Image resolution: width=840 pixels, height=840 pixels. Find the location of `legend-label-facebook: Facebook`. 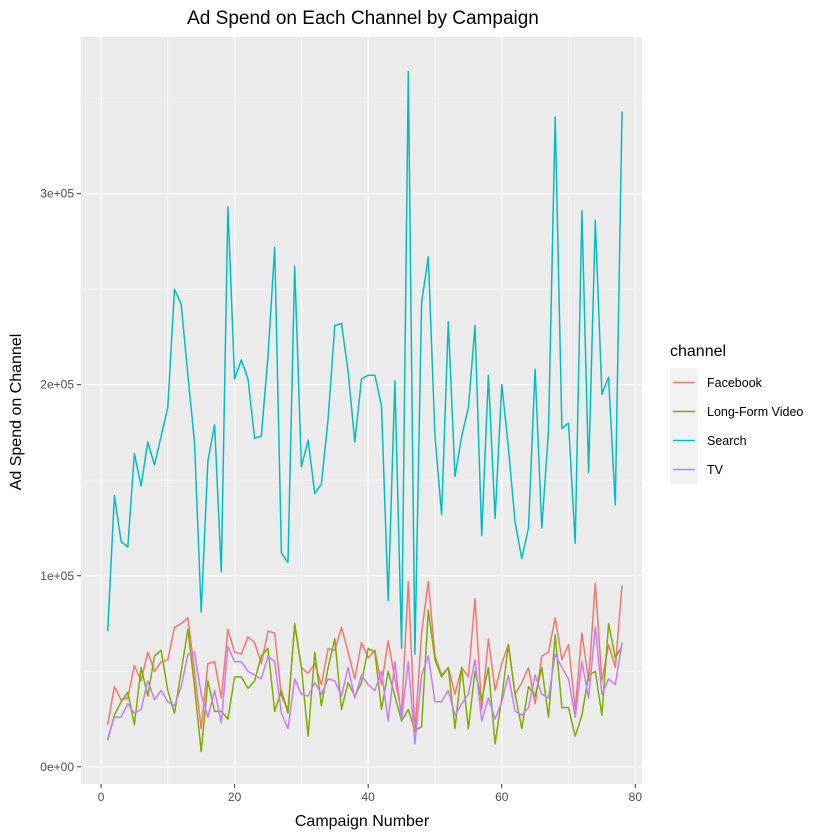

legend-label-facebook: Facebook is located at coordinates (735, 383).